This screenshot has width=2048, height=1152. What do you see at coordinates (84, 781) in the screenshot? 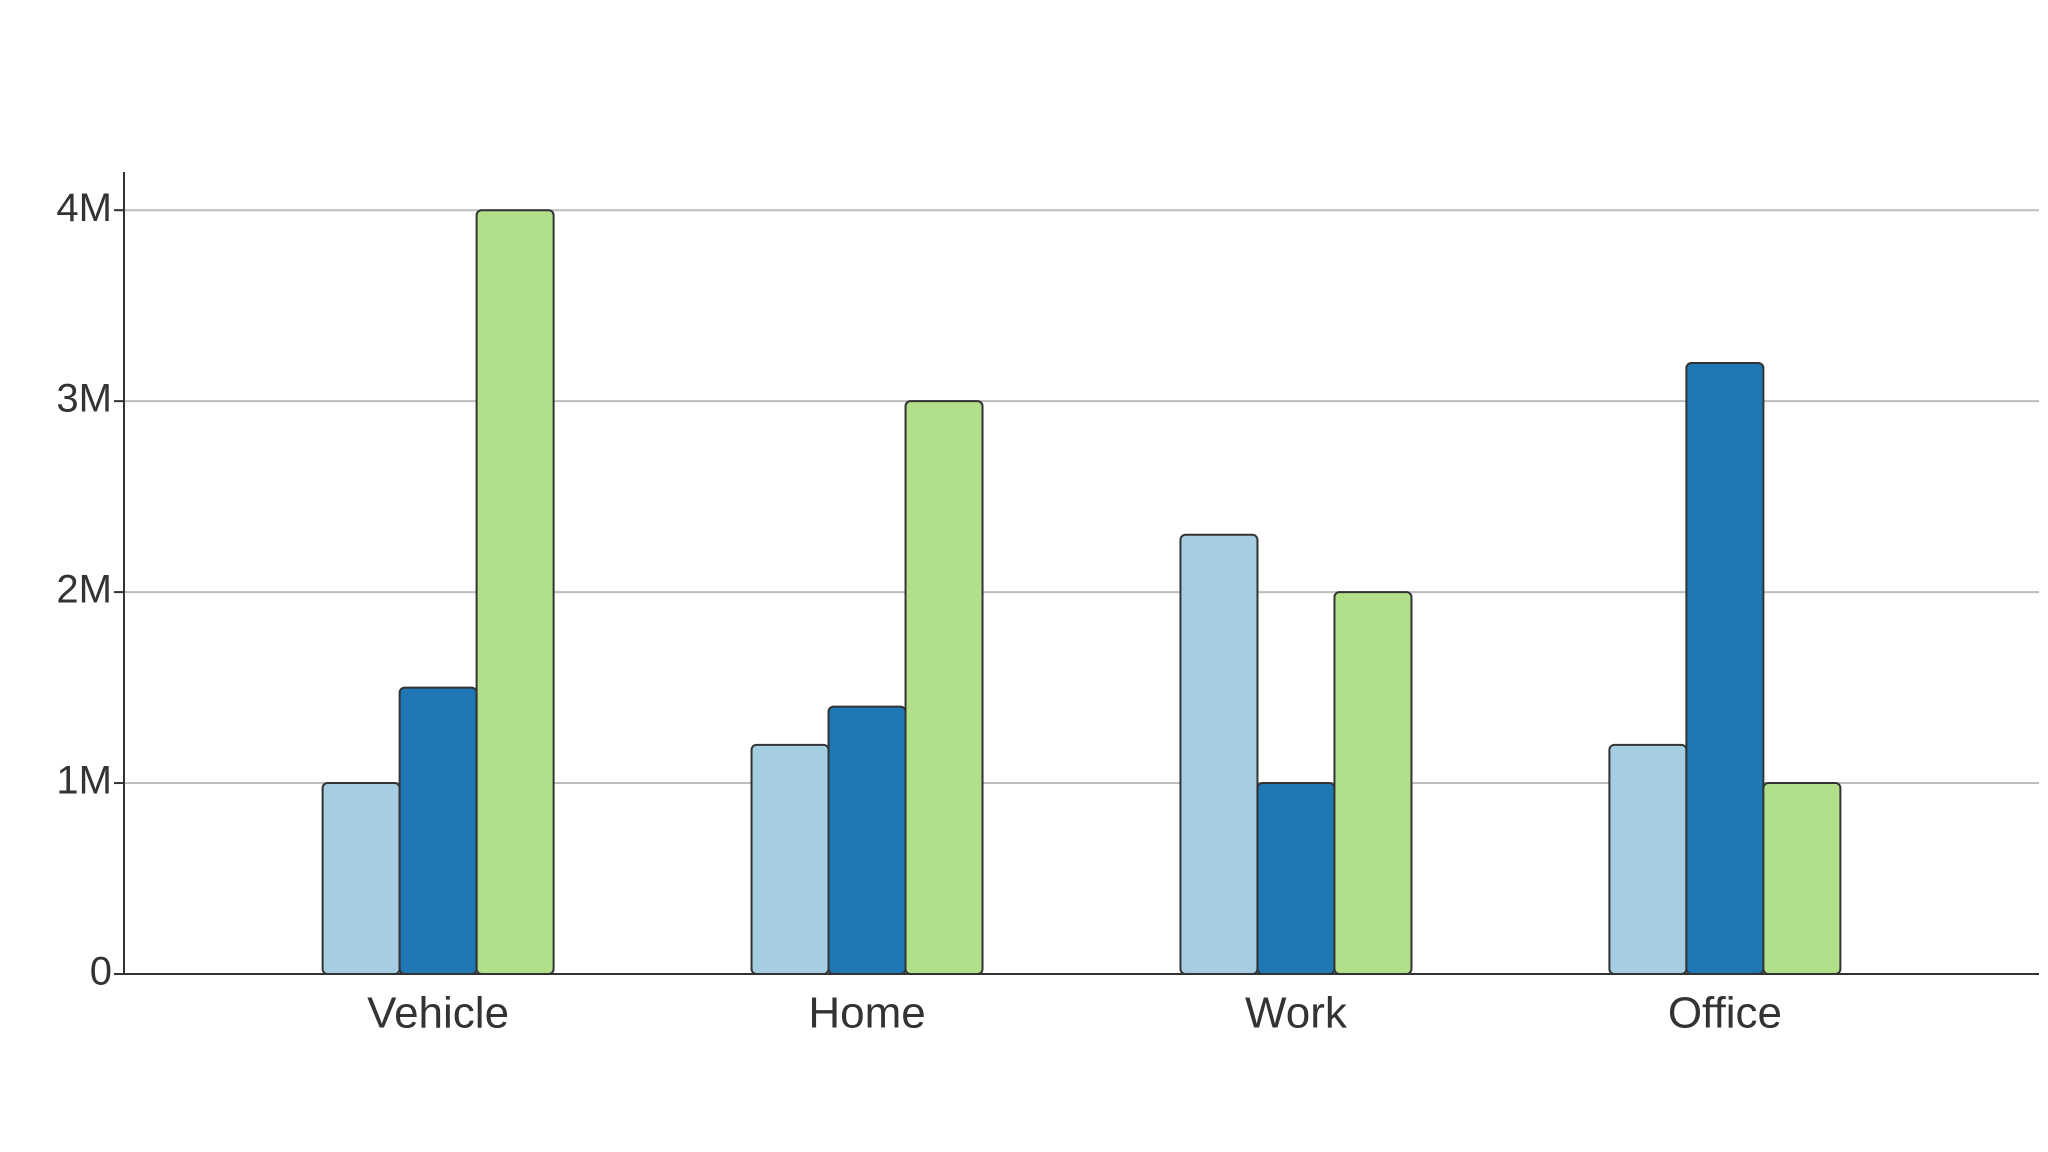
I see `y-tick-label: 1M` at bounding box center [84, 781].